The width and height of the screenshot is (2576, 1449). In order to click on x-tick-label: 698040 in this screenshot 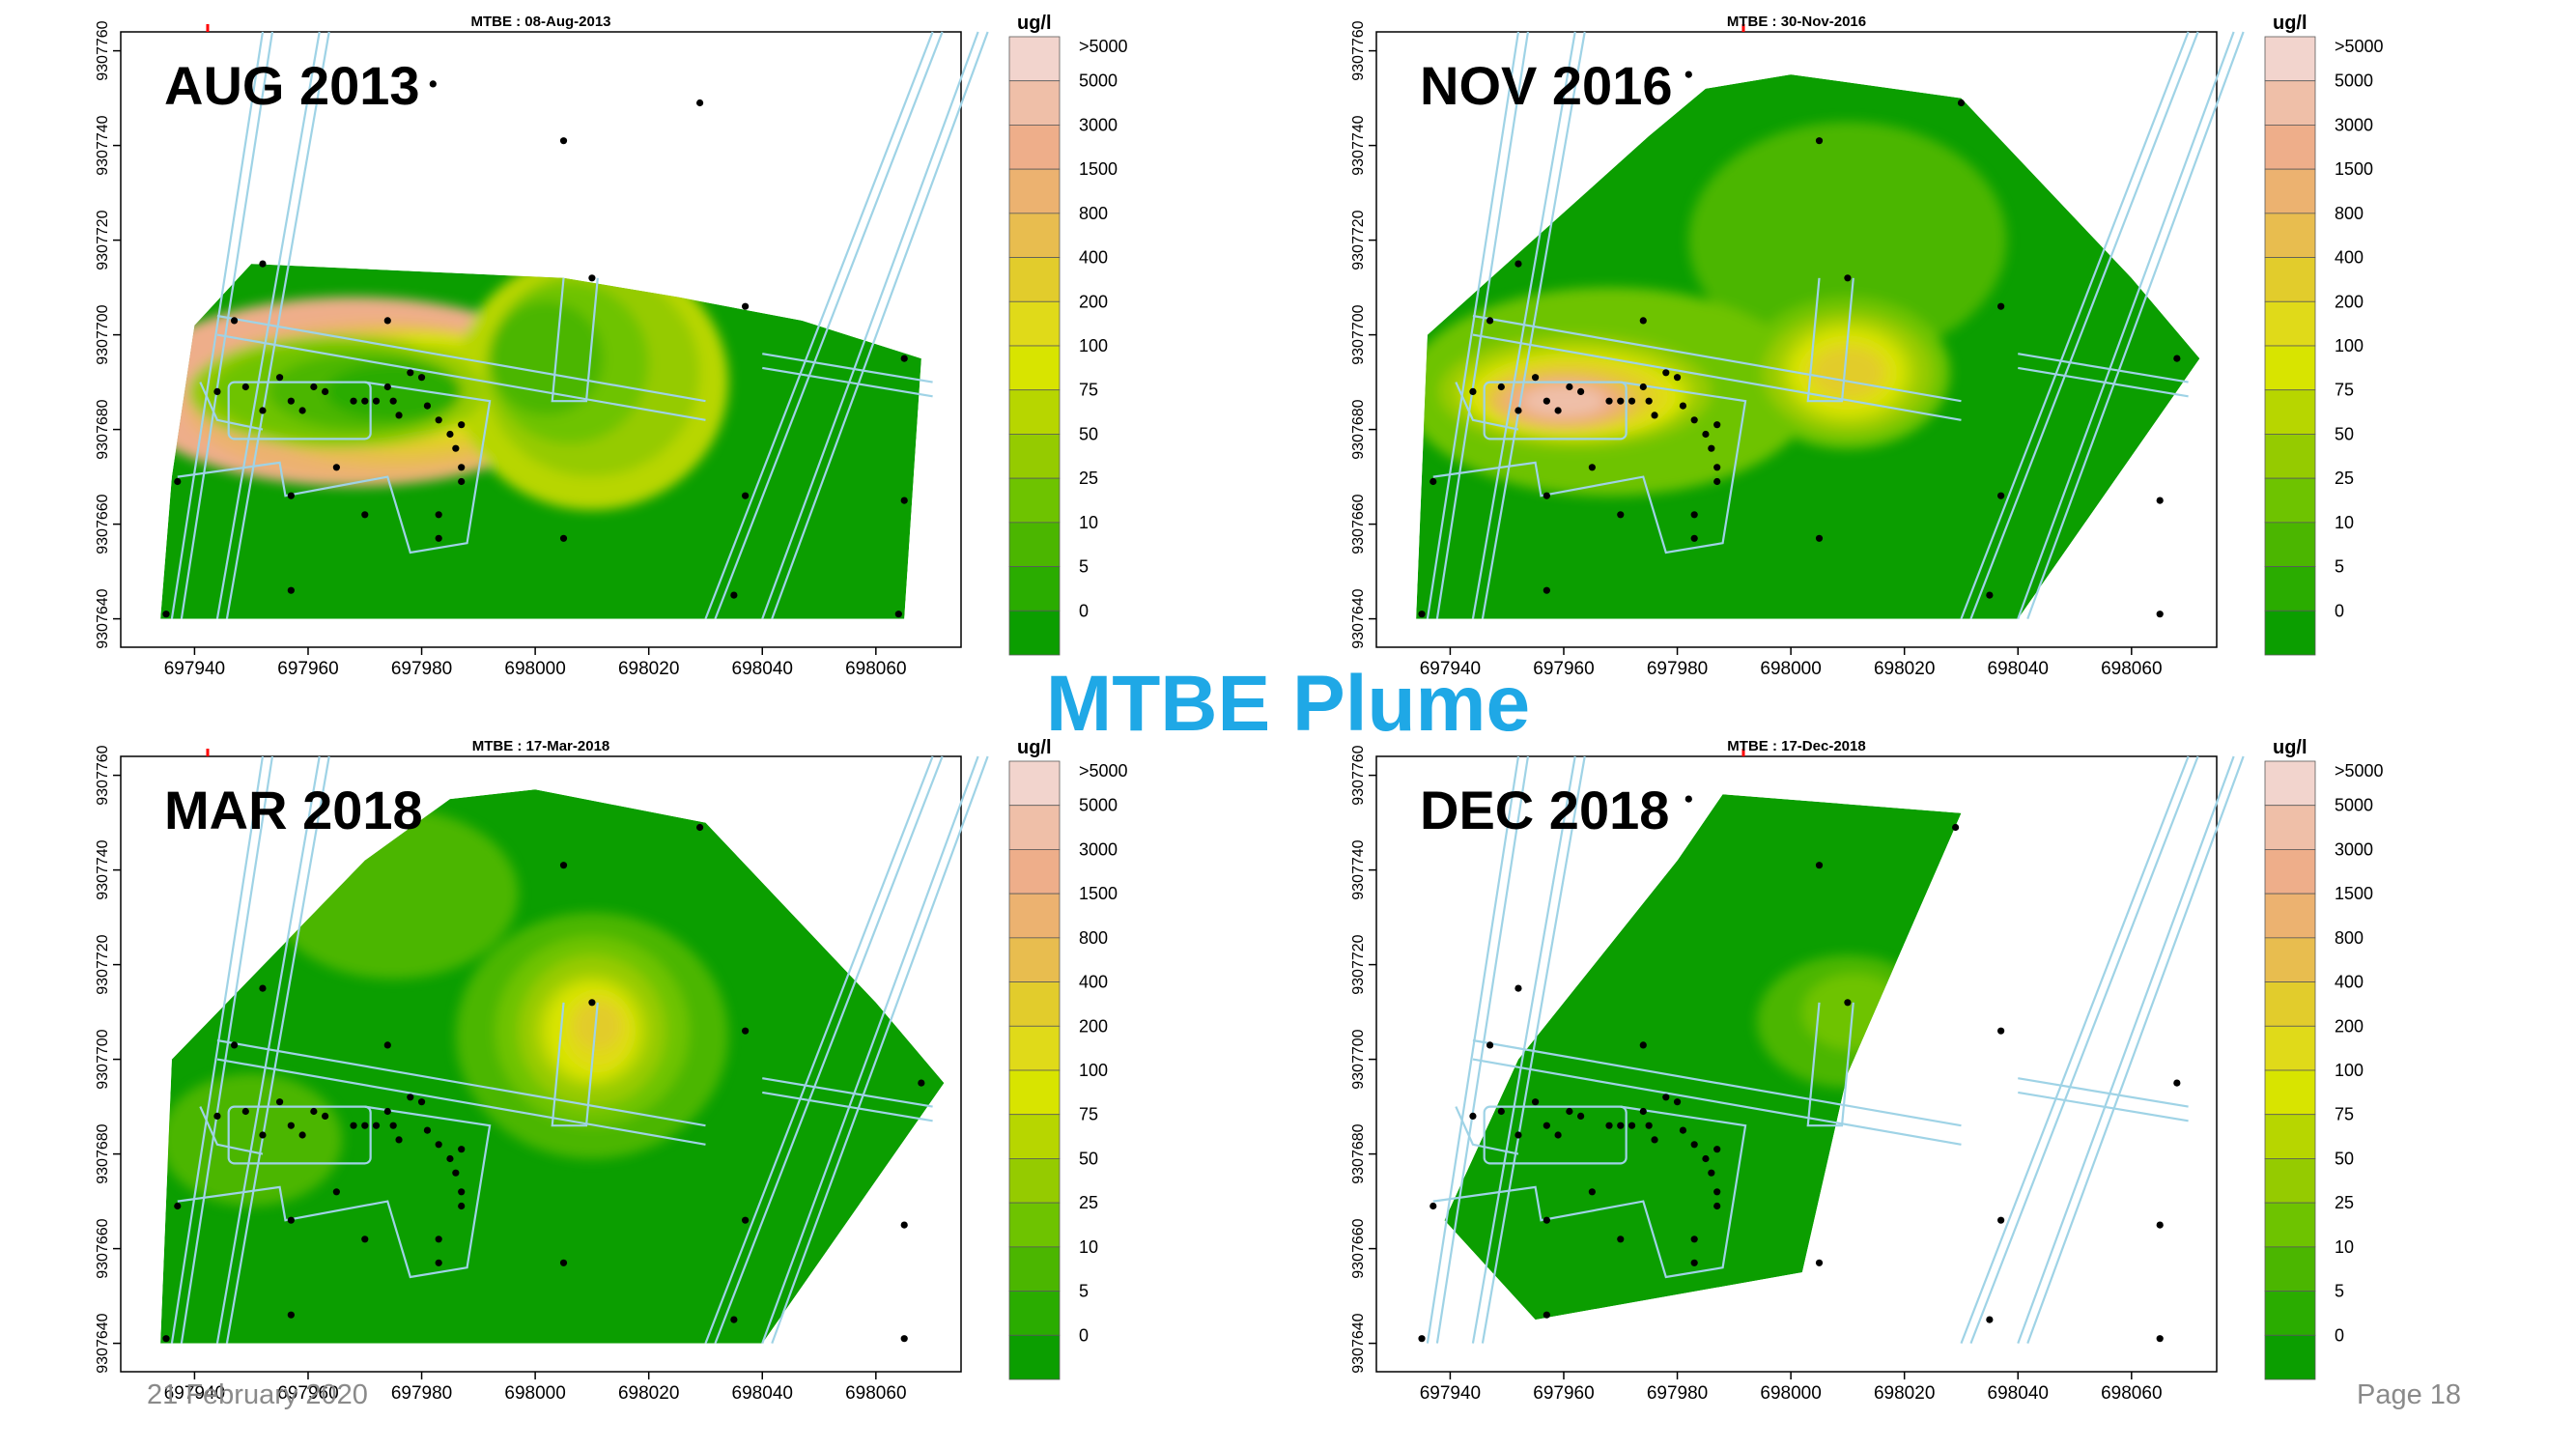, I will do `click(2018, 666)`.